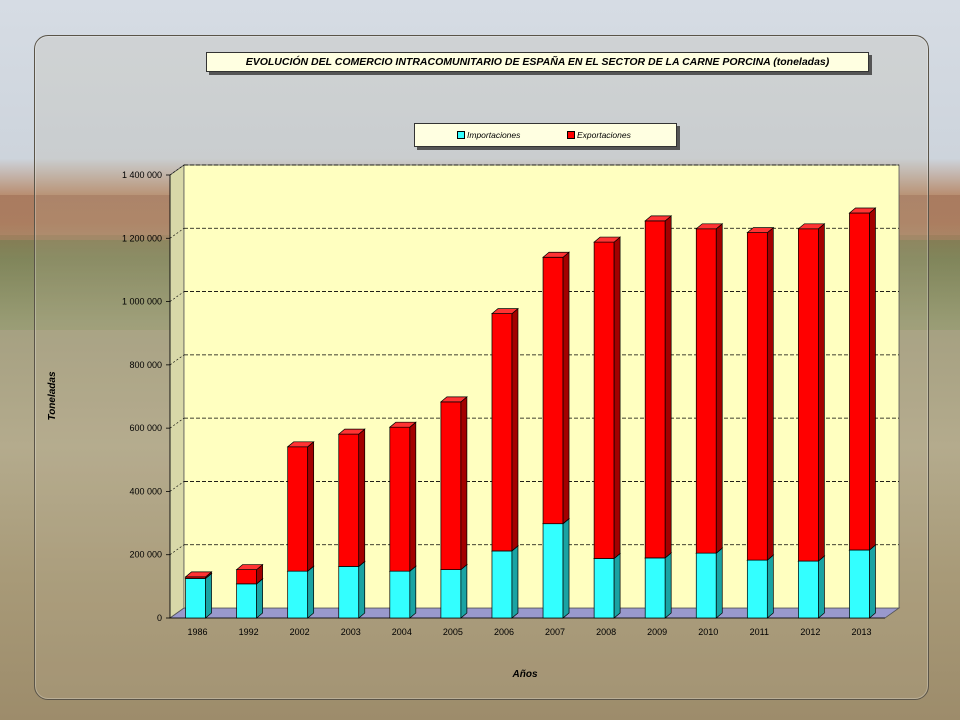 Image resolution: width=960 pixels, height=720 pixels. Describe the element at coordinates (461, 135) in the screenshot. I see `legend-swatch-imports` at that location.